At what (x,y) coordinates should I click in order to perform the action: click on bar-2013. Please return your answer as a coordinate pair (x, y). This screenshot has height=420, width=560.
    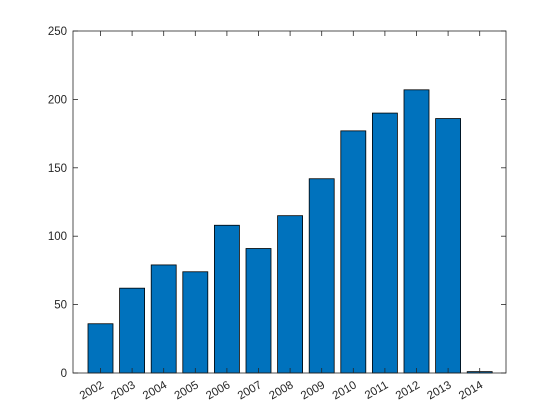
    Looking at the image, I should click on (448, 246).